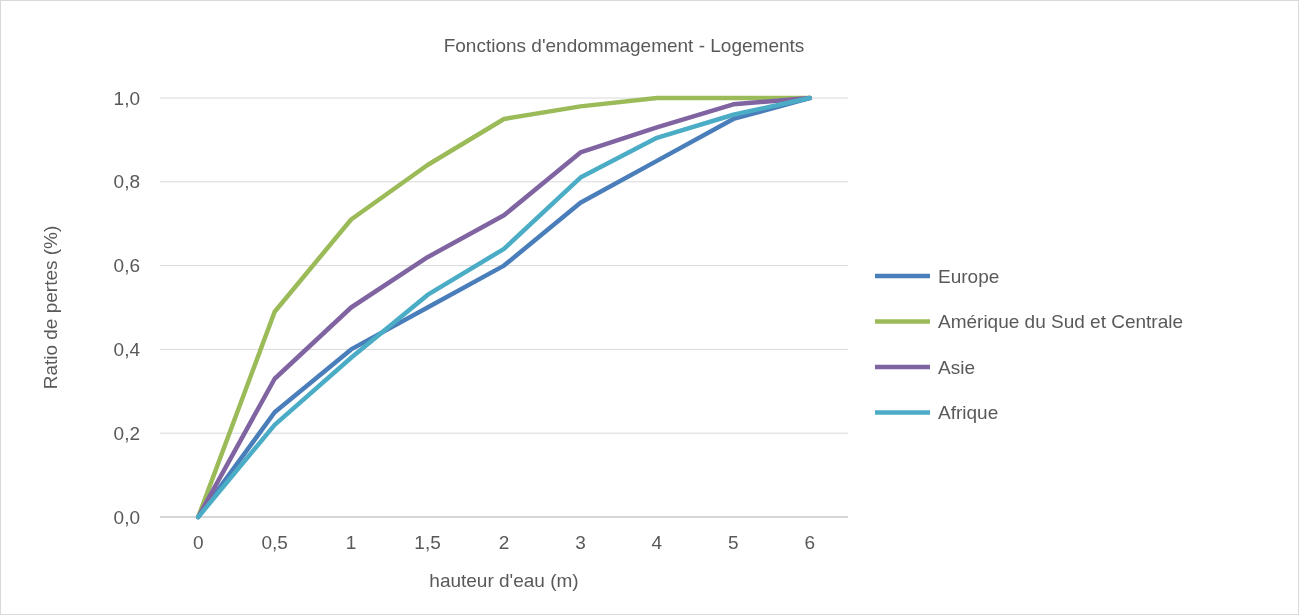 The width and height of the screenshot is (1299, 615). Describe the element at coordinates (127, 350) in the screenshot. I see `y-tick-label: 0,4` at that location.